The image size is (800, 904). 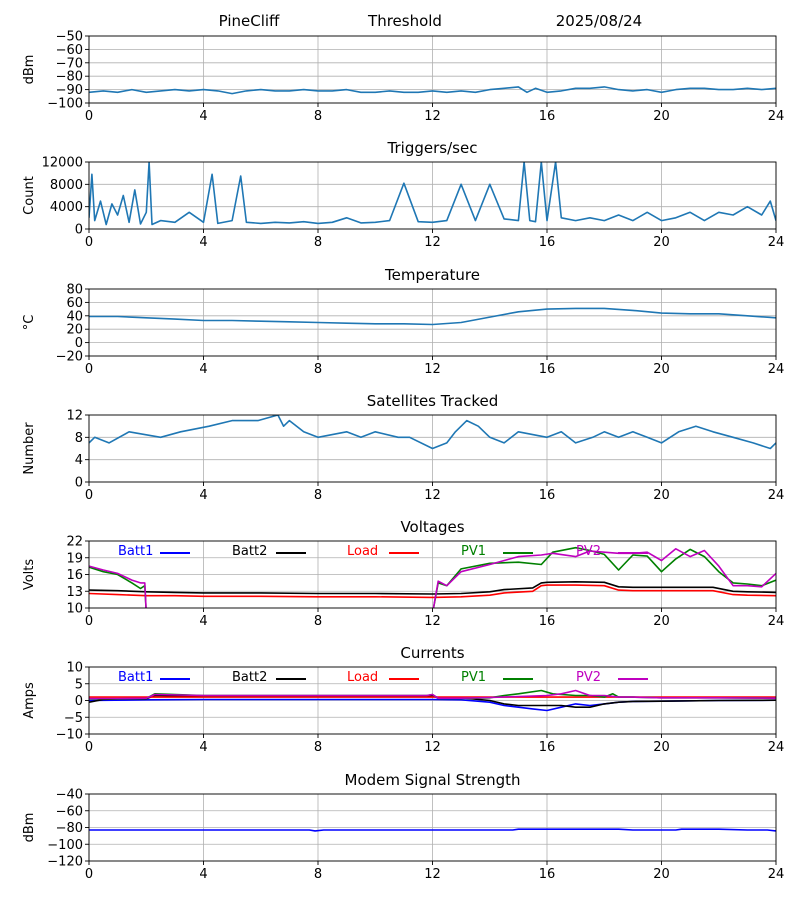 I want to click on series-line-pv1, so click(x=432, y=577).